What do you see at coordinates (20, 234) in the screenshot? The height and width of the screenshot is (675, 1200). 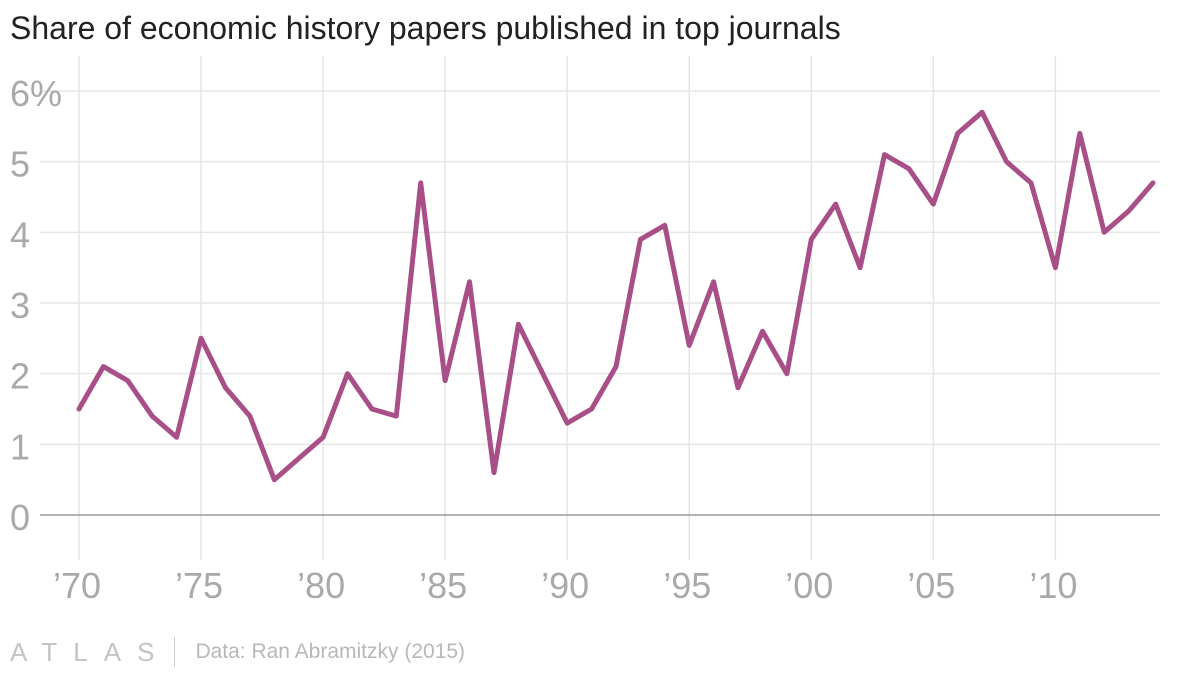 I see `y-tick-label: 4` at bounding box center [20, 234].